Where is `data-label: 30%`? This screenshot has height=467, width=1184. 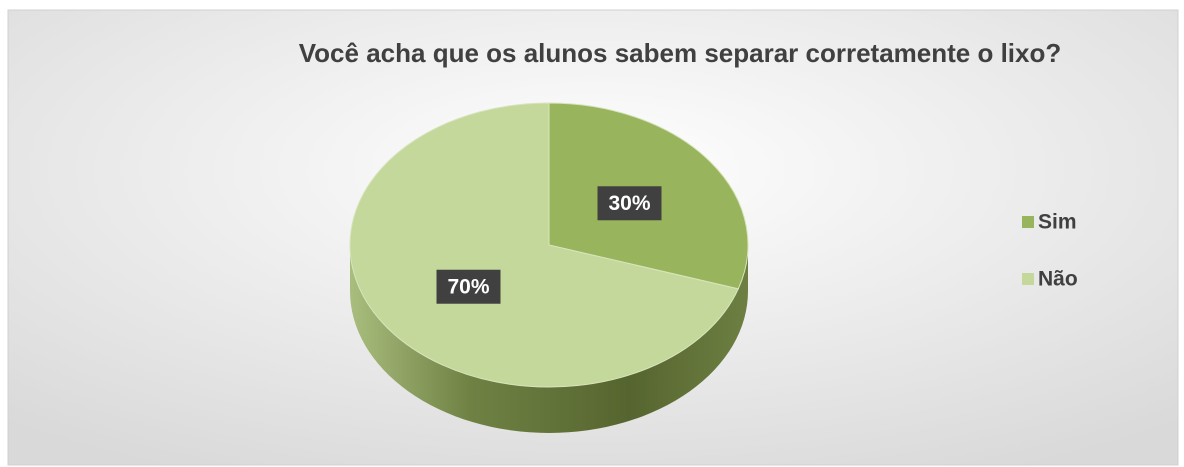 data-label: 30% is located at coordinates (629, 203).